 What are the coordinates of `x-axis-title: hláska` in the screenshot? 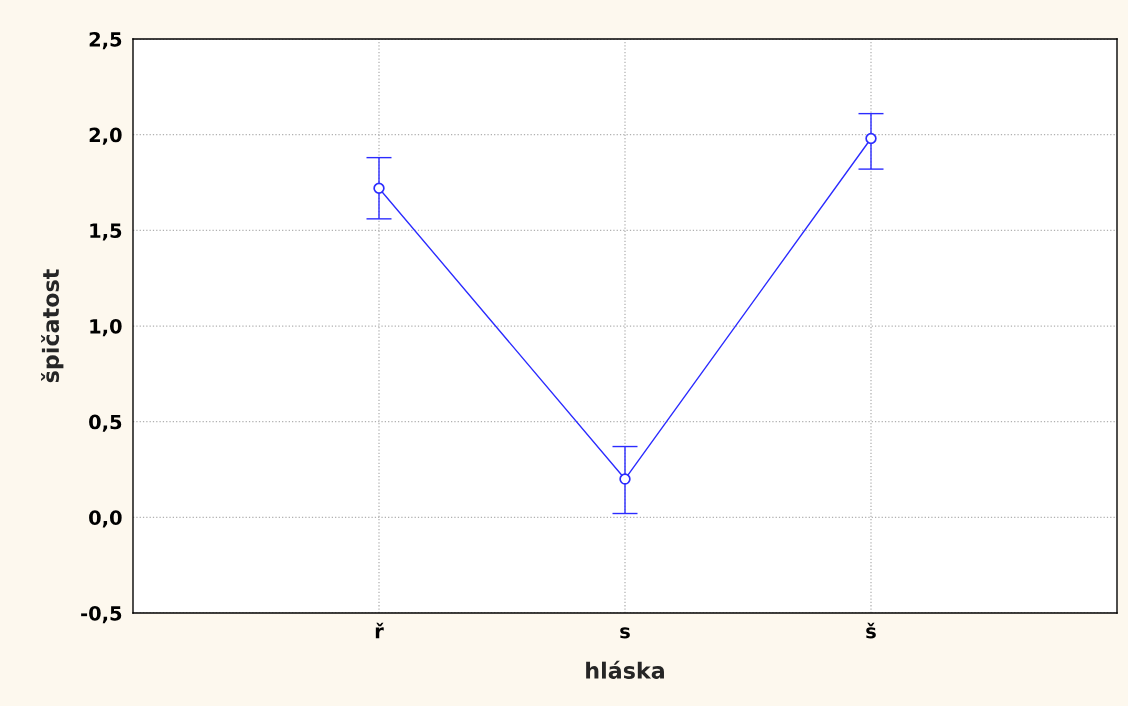 It's located at (625, 669).